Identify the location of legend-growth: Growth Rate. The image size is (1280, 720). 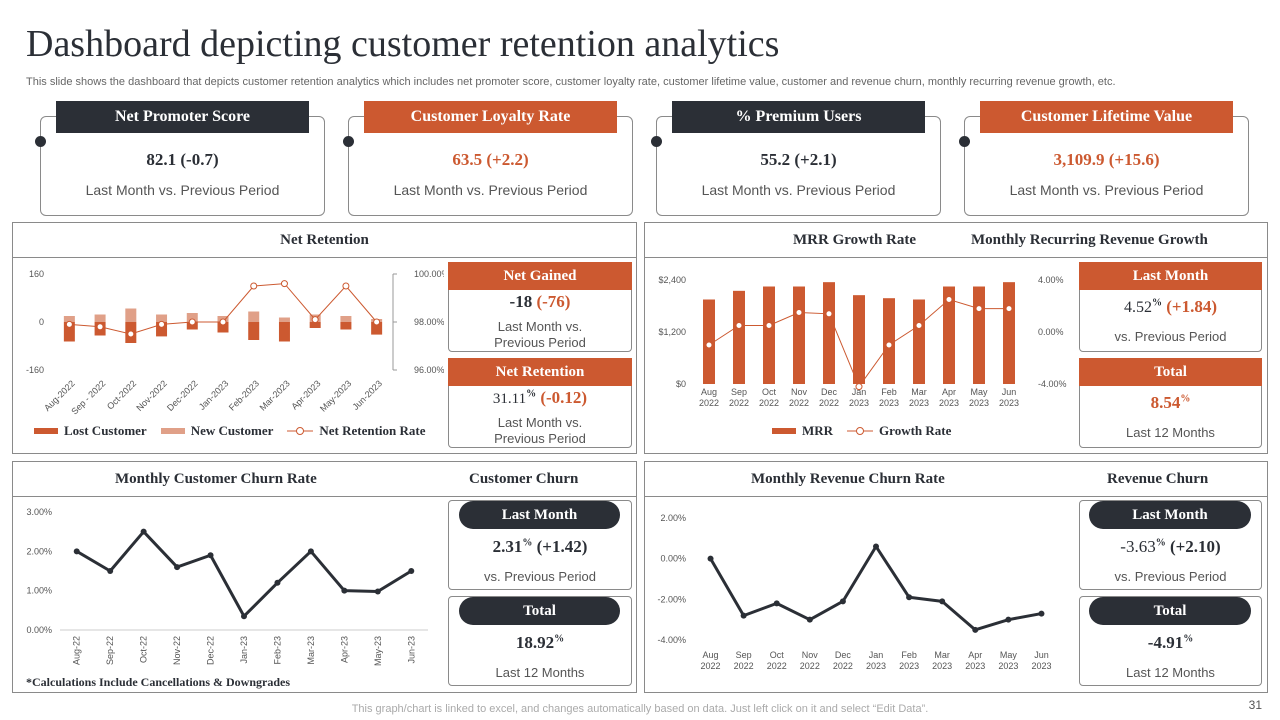
(915, 430).